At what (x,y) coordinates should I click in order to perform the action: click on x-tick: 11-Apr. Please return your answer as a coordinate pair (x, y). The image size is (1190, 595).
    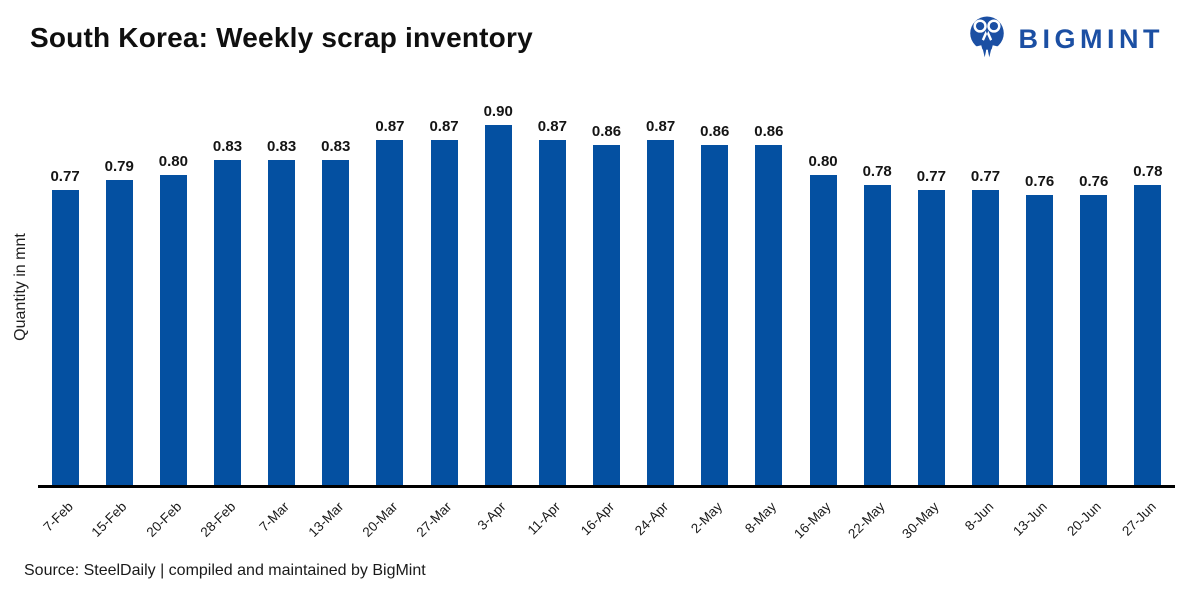
    Looking at the image, I should click on (551, 521).